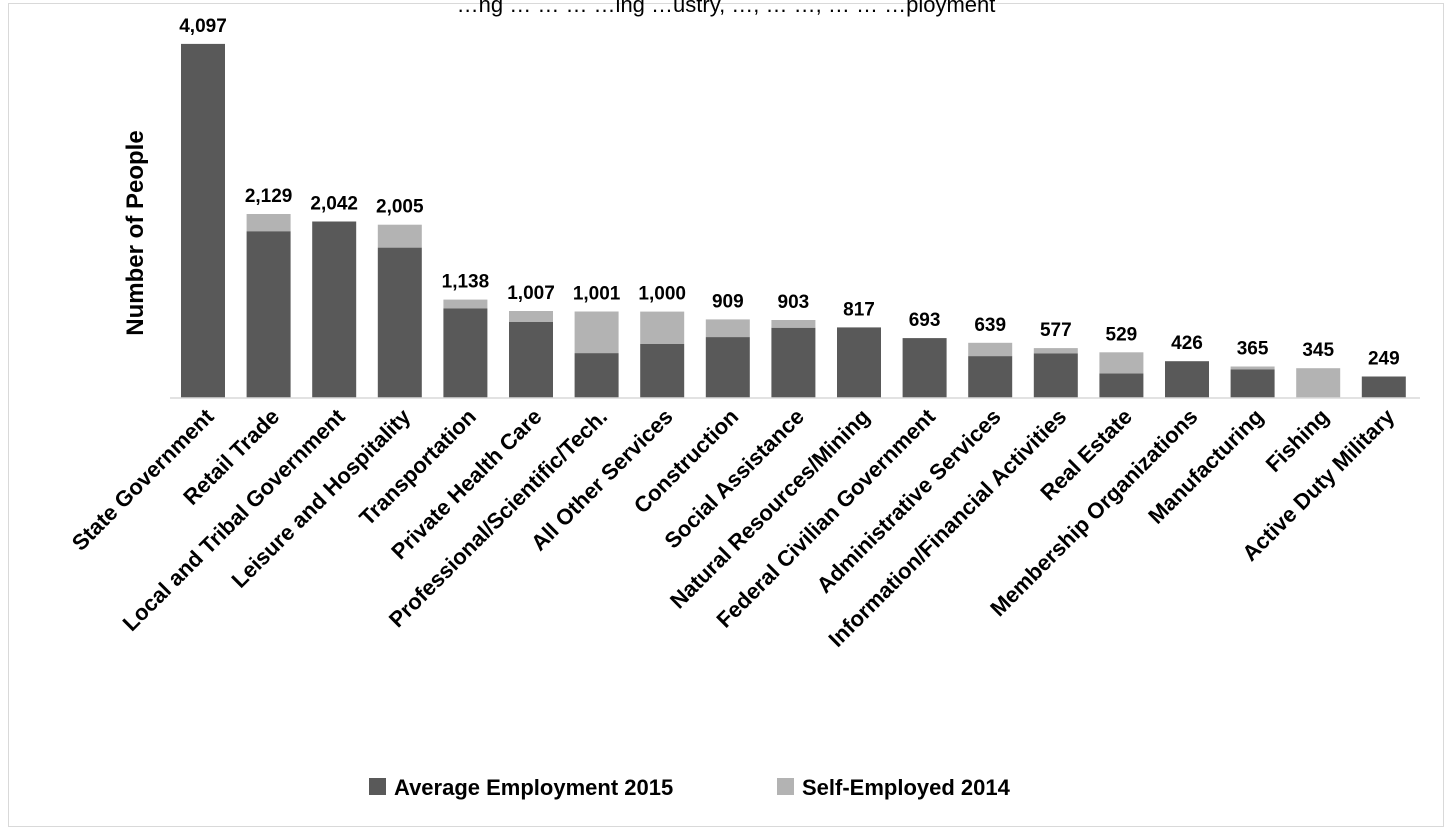 This screenshot has height=831, width=1452. I want to click on bar-information-financial-activities-average-employment, so click(1055, 375).